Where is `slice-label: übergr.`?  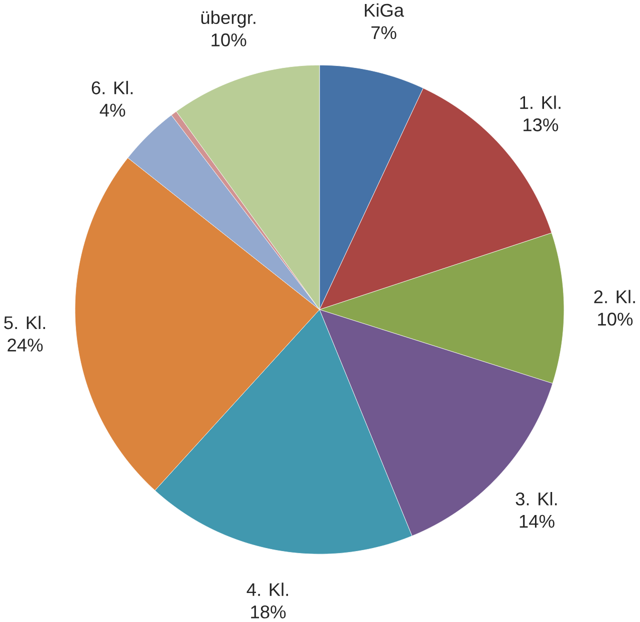 slice-label: übergr. is located at coordinates (228, 19).